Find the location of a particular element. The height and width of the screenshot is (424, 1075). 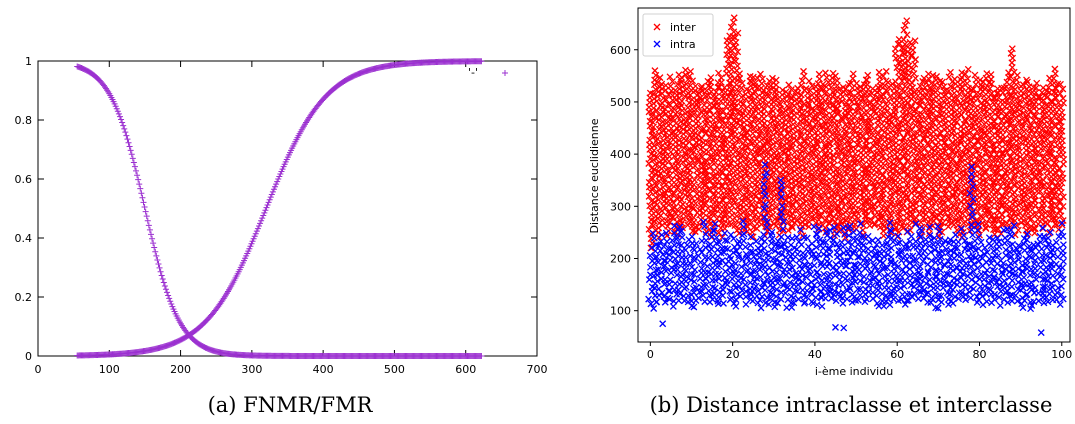

left-x-tick-label: 700 is located at coordinates (537, 369).